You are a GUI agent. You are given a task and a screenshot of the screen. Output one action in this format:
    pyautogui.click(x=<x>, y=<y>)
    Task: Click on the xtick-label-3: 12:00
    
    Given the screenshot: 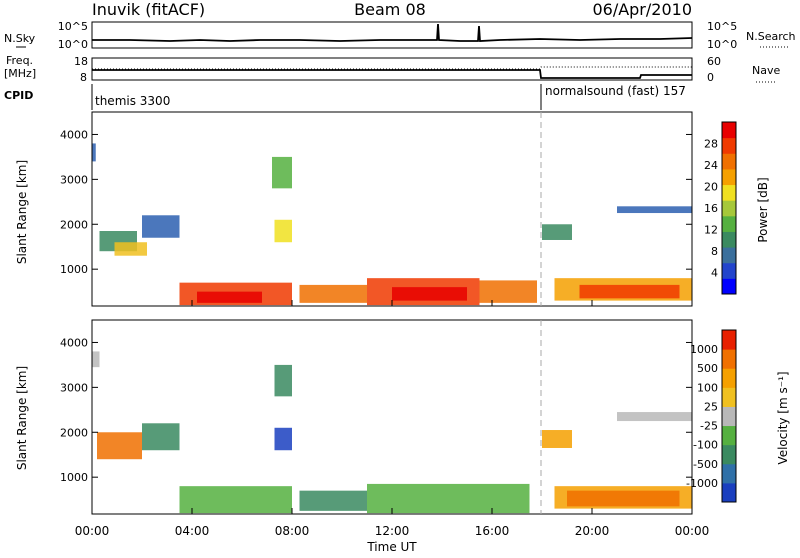 What is the action you would take?
    pyautogui.click(x=392, y=531)
    